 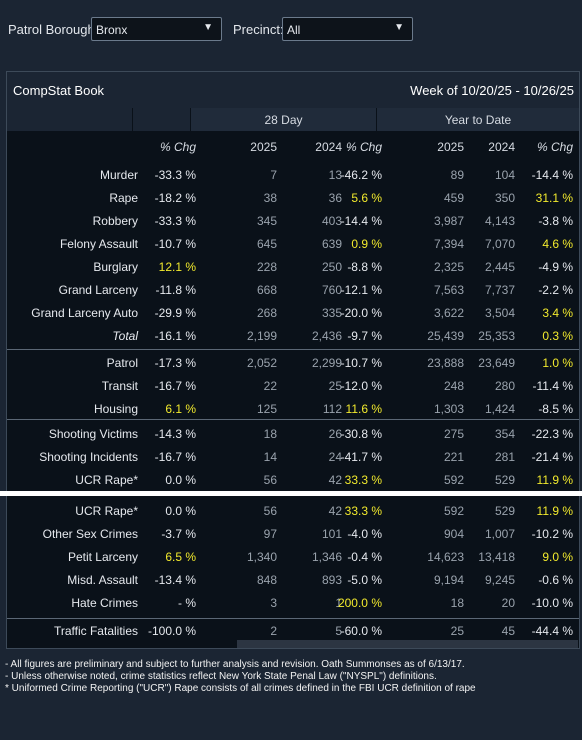 I want to click on table-row: UCR Rape* 0.0 % 56 42 33.3 % 592 529 11.9 %, so click(x=293, y=480).